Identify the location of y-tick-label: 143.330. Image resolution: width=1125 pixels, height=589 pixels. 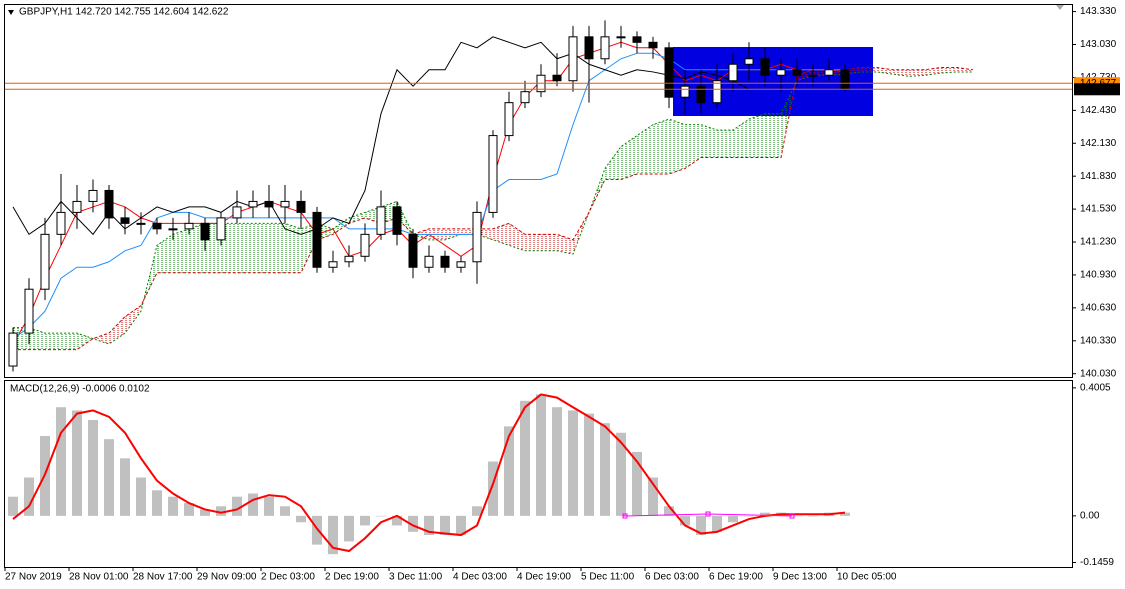
(1098, 11).